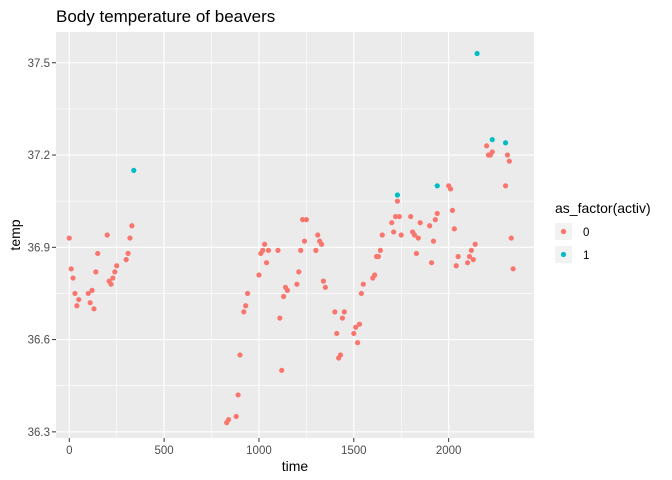 This screenshot has width=672, height=480. What do you see at coordinates (69, 451) in the screenshot?
I see `x-tick-label: 0` at bounding box center [69, 451].